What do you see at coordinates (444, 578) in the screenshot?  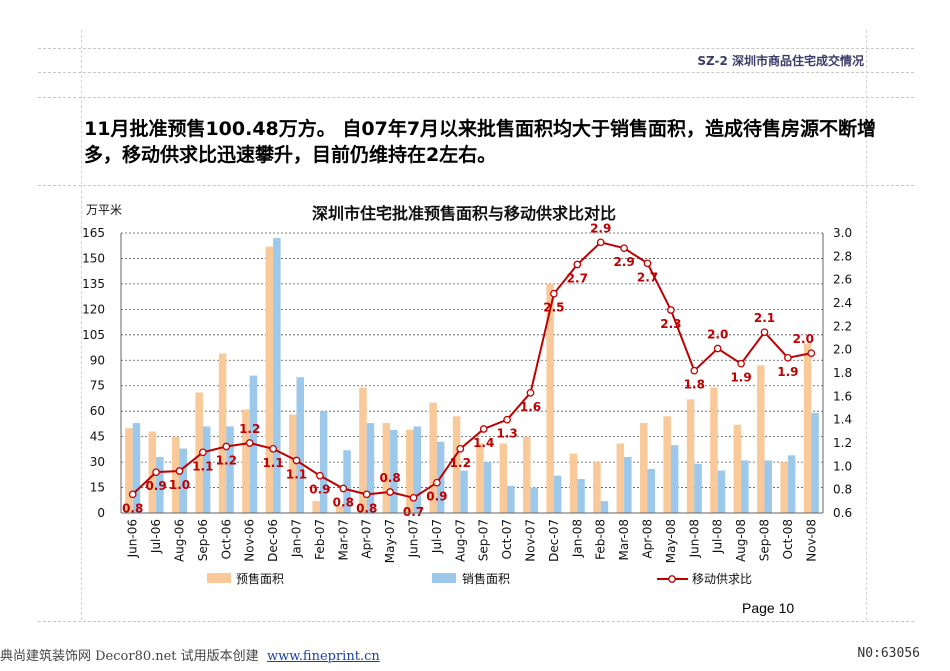 I see `legend-swatch-sales` at bounding box center [444, 578].